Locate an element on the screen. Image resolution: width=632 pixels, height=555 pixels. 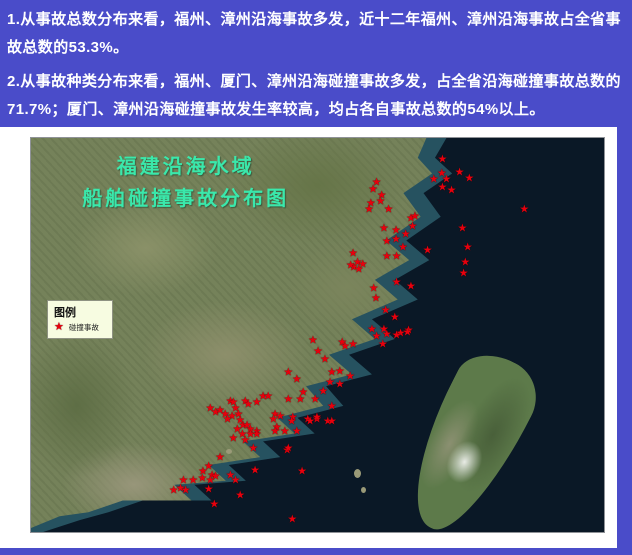
legend-item-label: 碰撞事故 is located at coordinates (83, 328).